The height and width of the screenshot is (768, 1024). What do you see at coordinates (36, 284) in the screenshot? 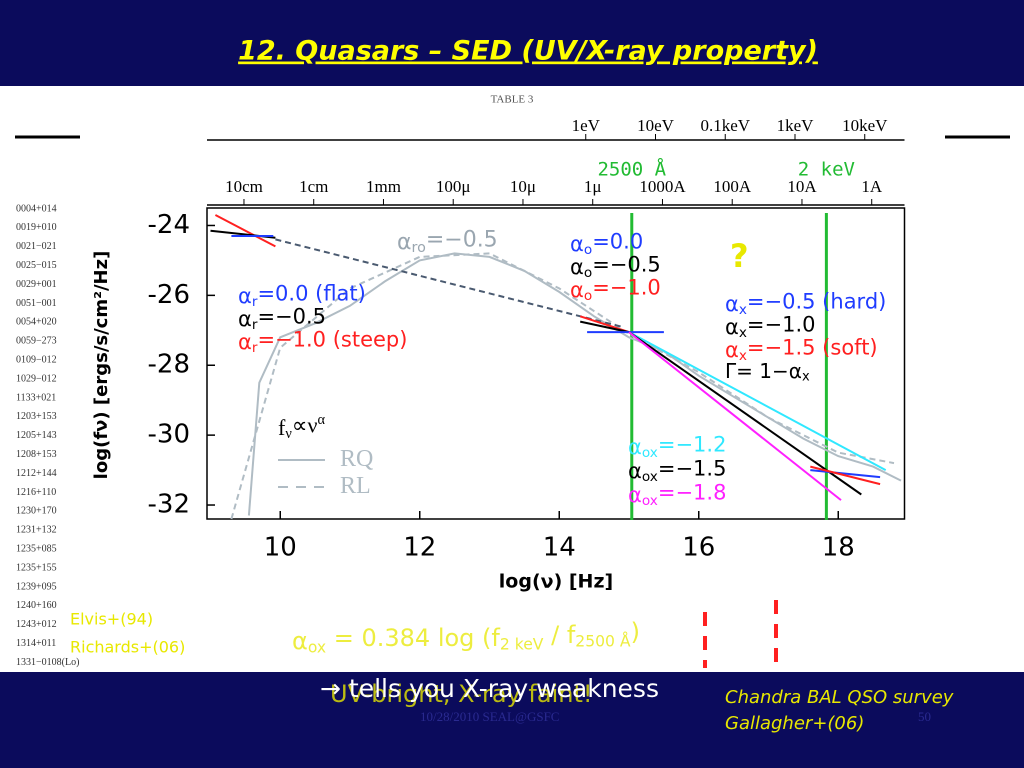
I see `table-row-id: 0029+001` at bounding box center [36, 284].